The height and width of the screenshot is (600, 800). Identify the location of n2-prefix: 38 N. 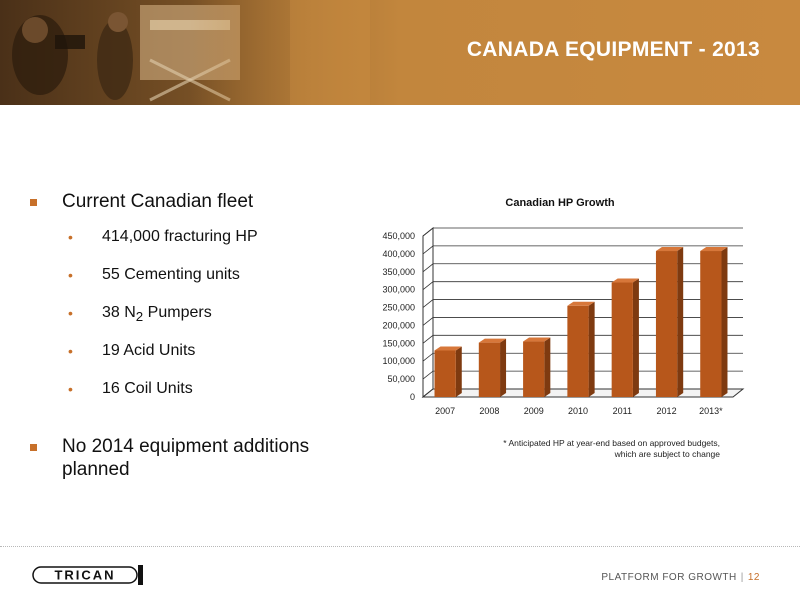
(119, 312).